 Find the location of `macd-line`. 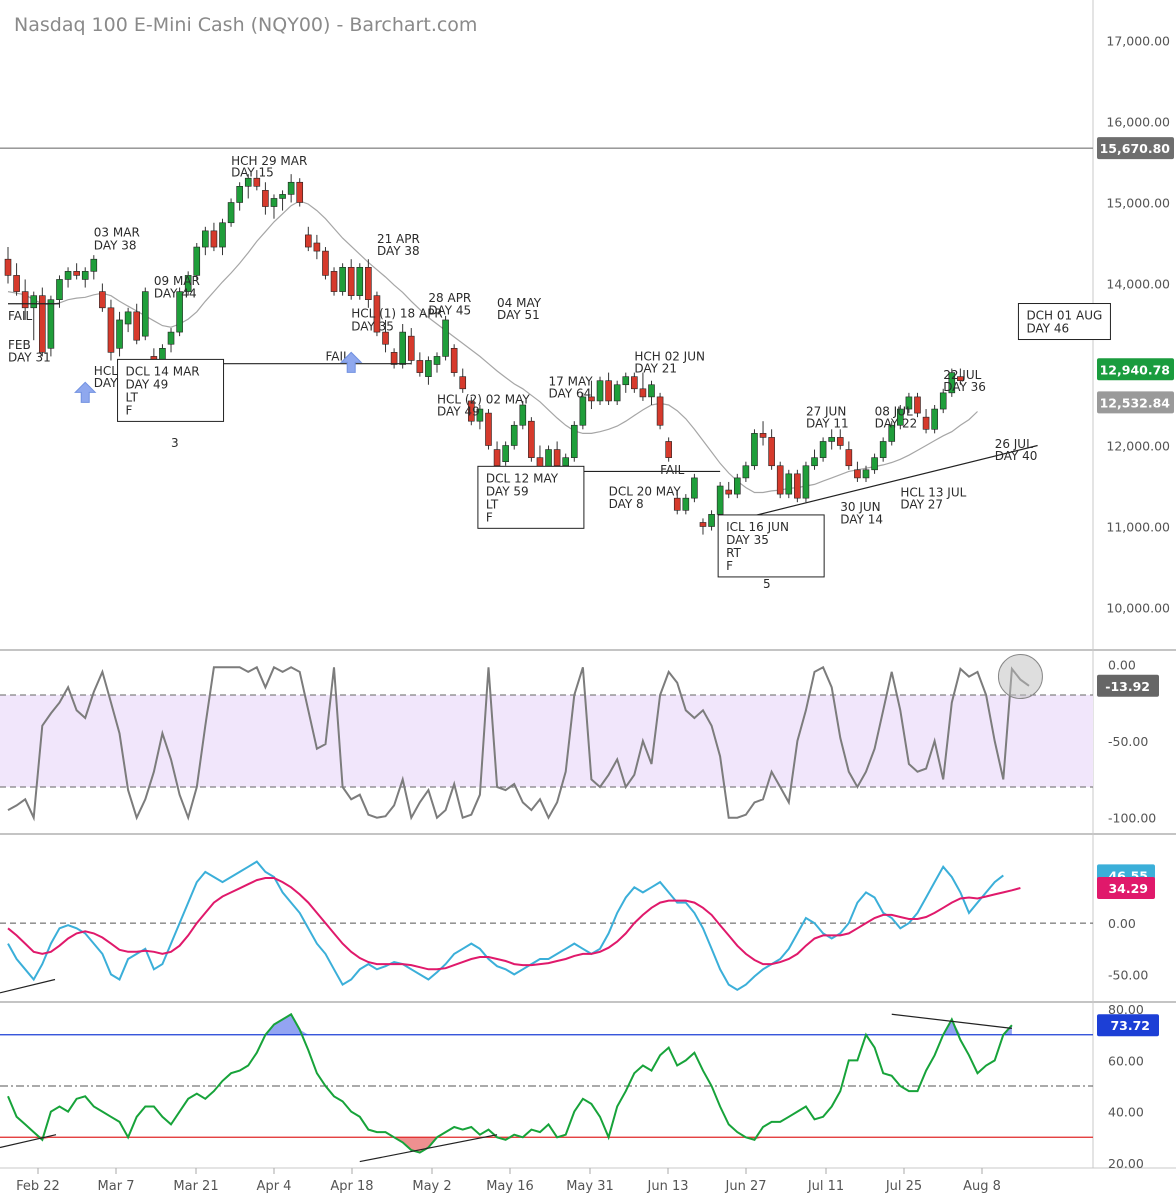

macd-line is located at coordinates (505, 925).